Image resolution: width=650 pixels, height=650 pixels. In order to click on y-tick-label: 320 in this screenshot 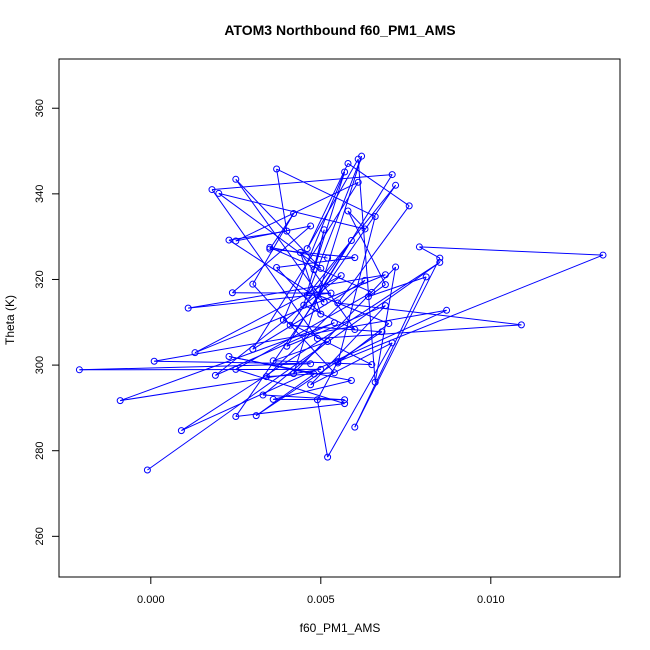, I will do `click(40, 279)`.